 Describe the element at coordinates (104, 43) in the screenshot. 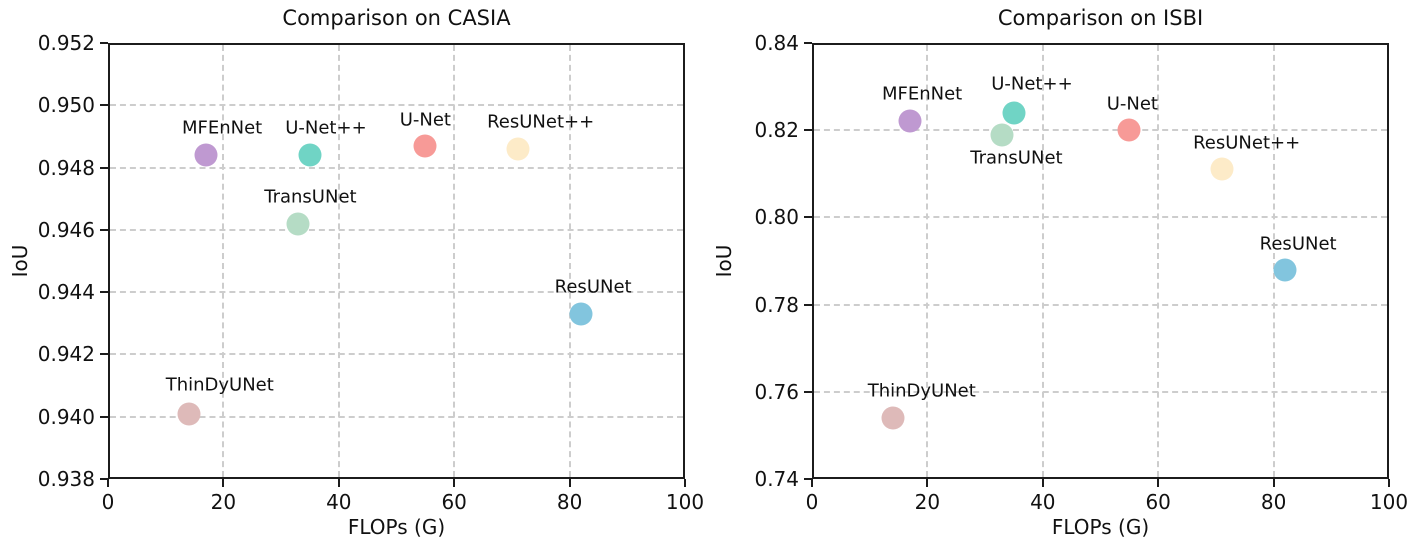

I see `y-tick-0.952` at that location.